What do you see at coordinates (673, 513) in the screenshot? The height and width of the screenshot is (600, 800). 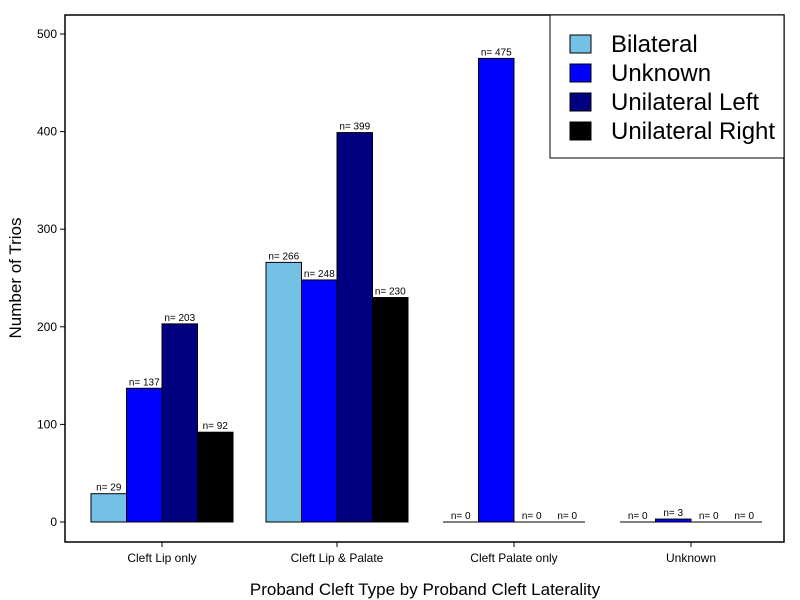 I see `bar-value-label: n= 3` at bounding box center [673, 513].